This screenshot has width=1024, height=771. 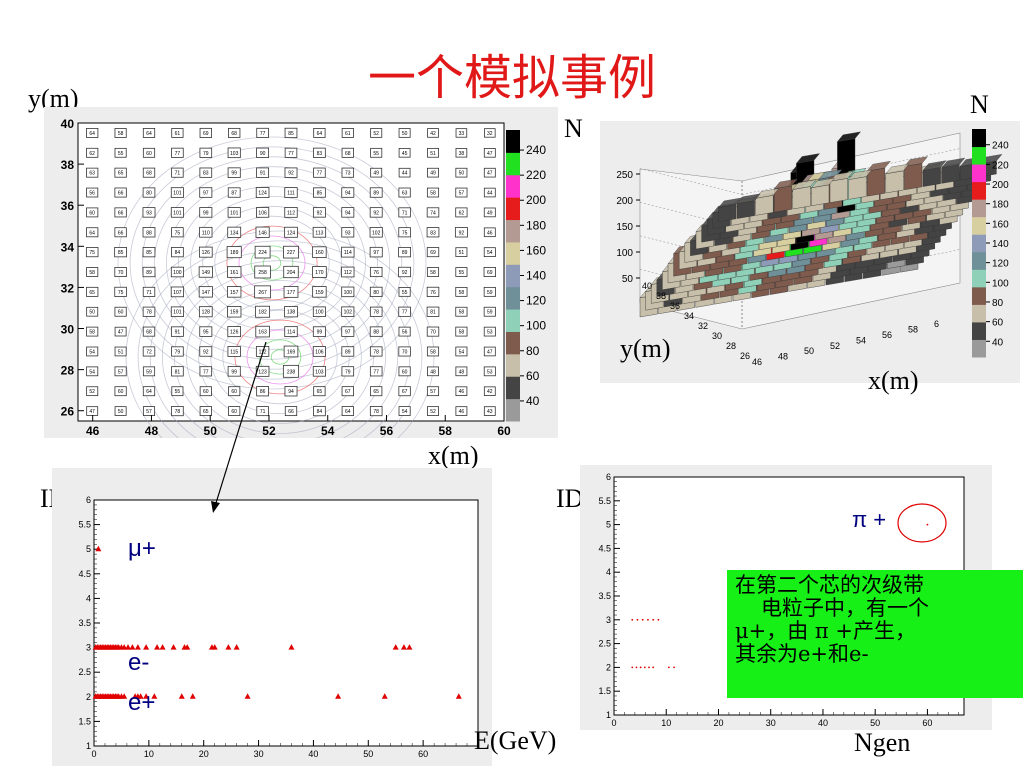 What do you see at coordinates (263, 412) in the screenshot?
I see `heatmap-cell-value: 71` at bounding box center [263, 412].